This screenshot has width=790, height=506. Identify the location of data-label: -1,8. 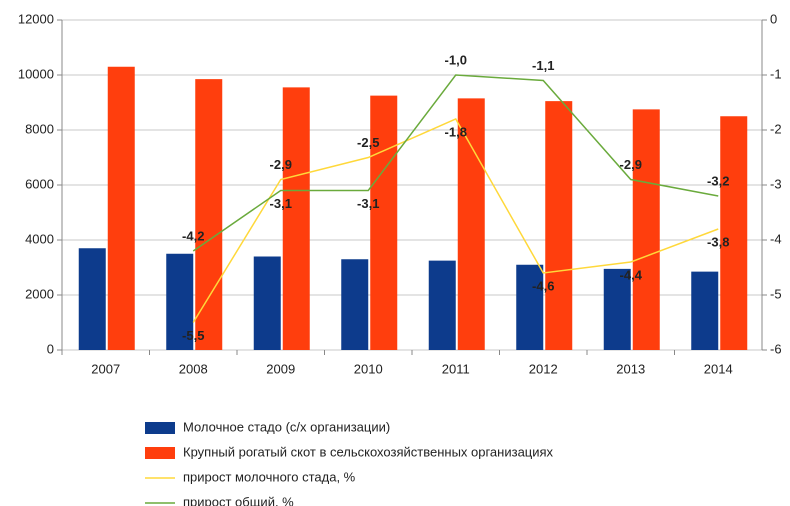
(456, 131).